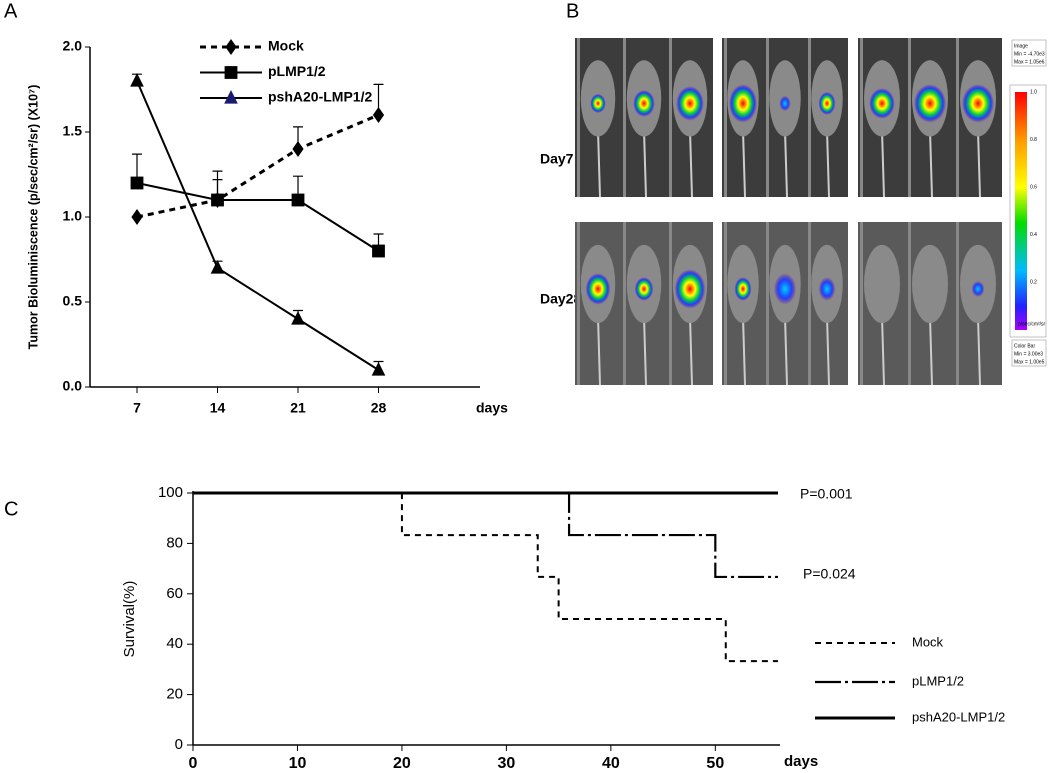  I want to click on row-label: Day28, so click(560, 299).